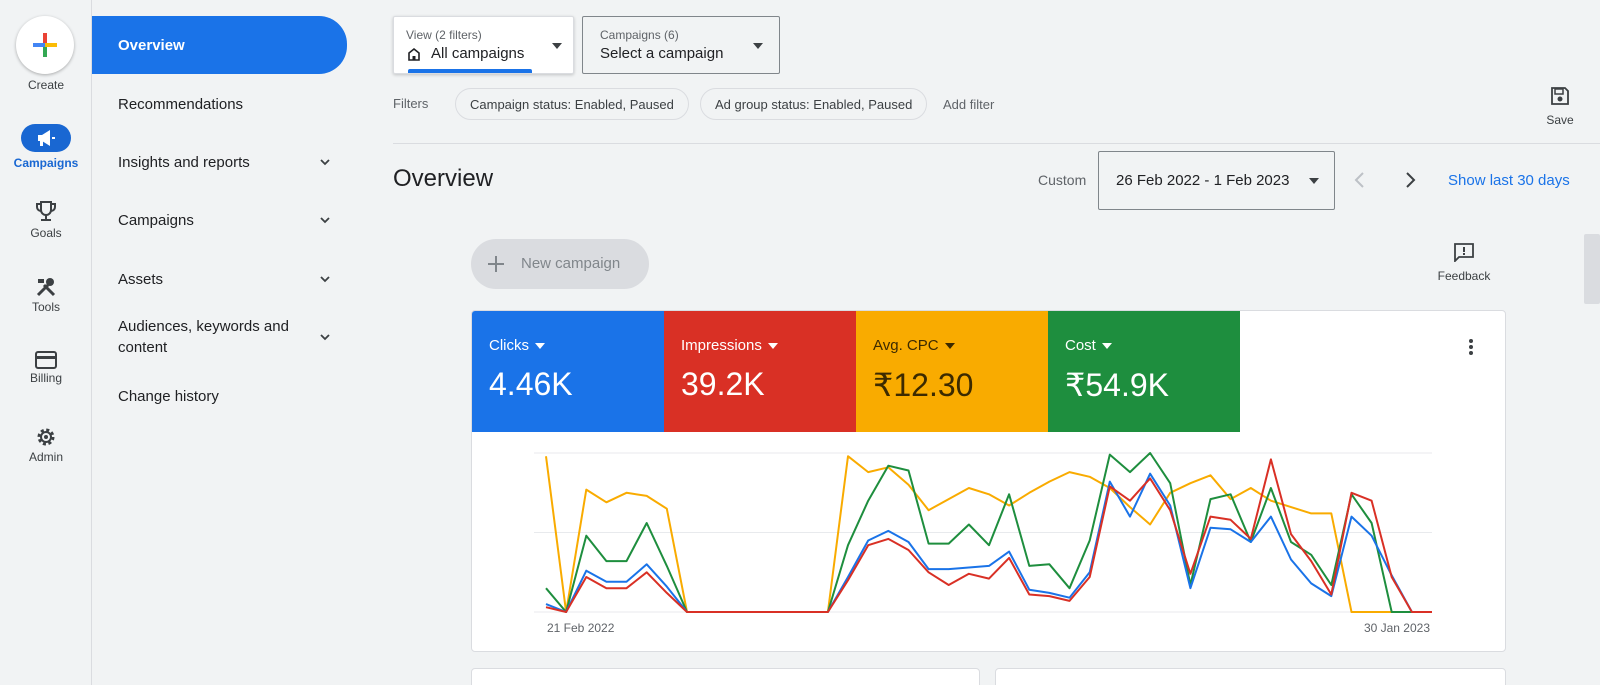 The height and width of the screenshot is (685, 1600). What do you see at coordinates (219, 396) in the screenshot?
I see `nav-item-change-history: Change history` at bounding box center [219, 396].